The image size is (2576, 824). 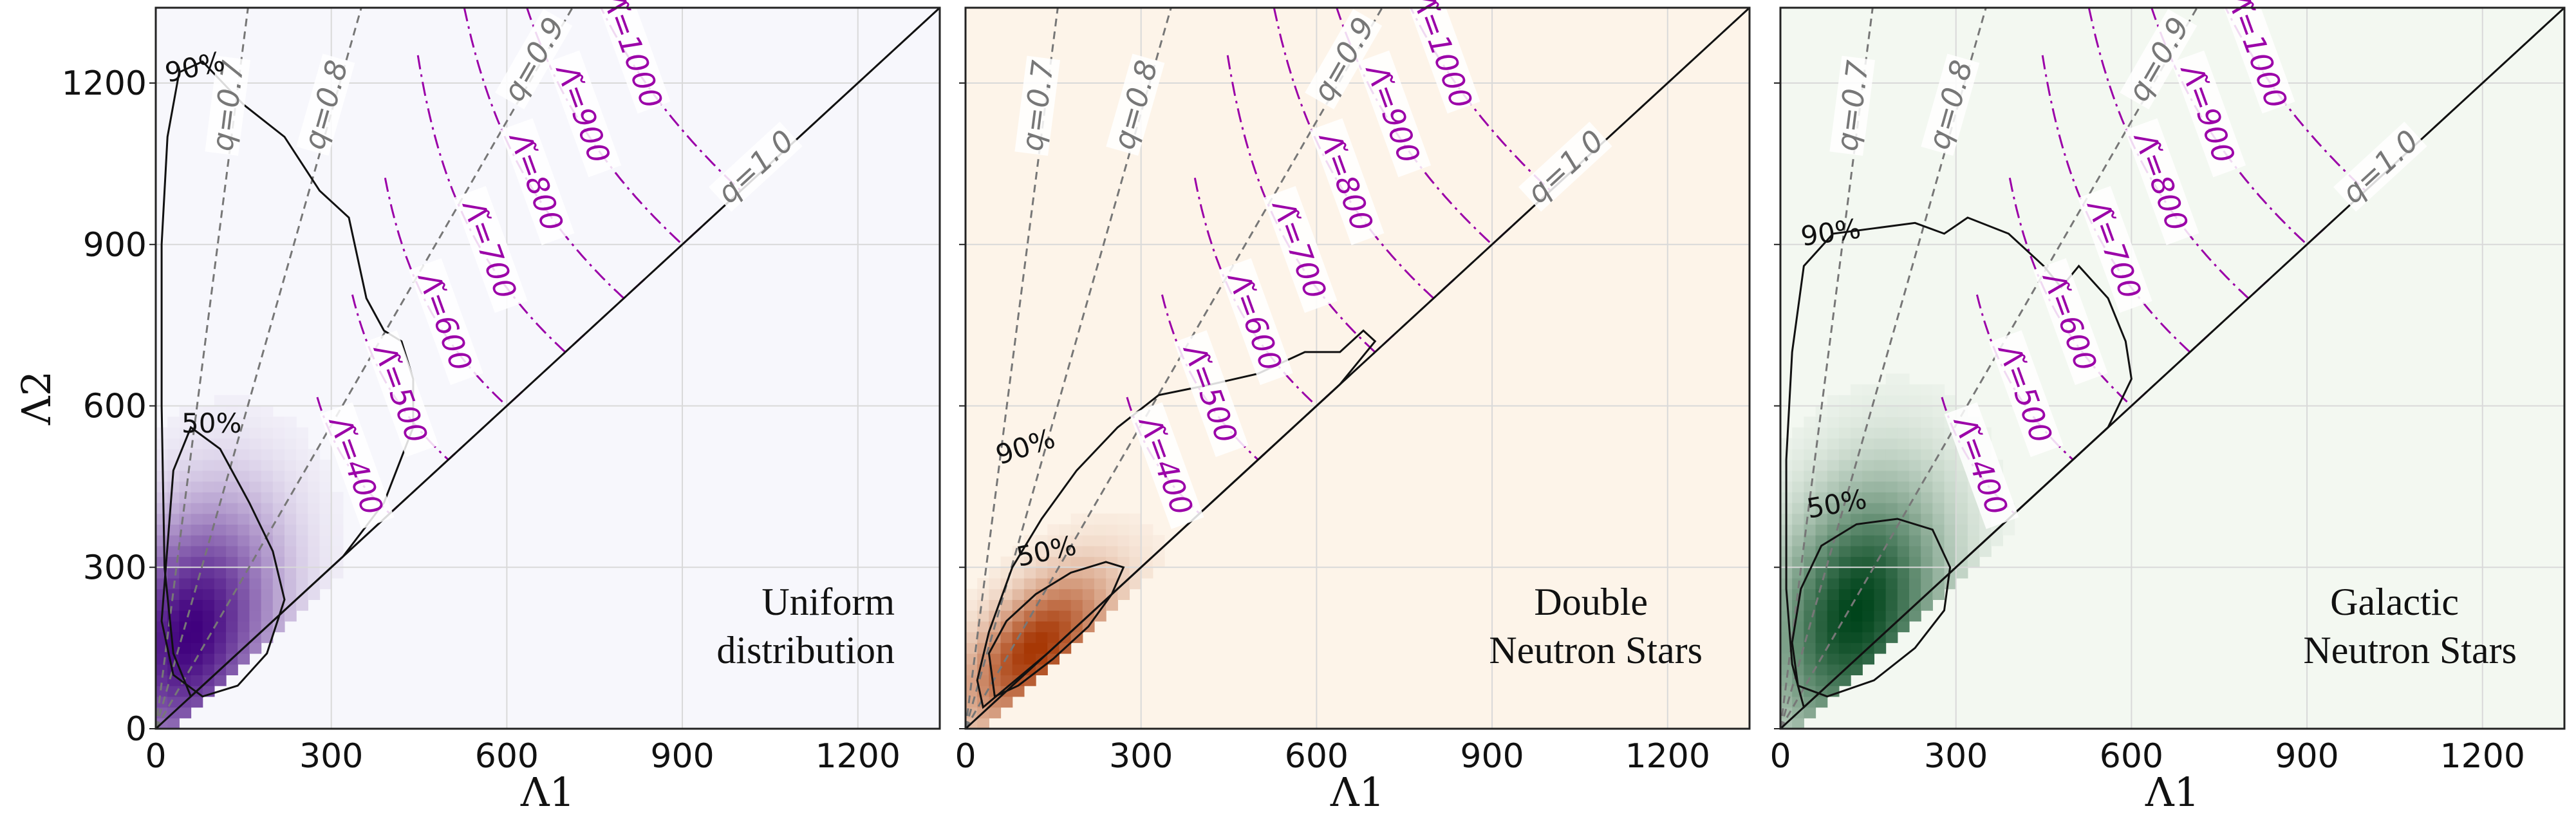 I want to click on lambda-tilde-line, so click(x=2125, y=204).